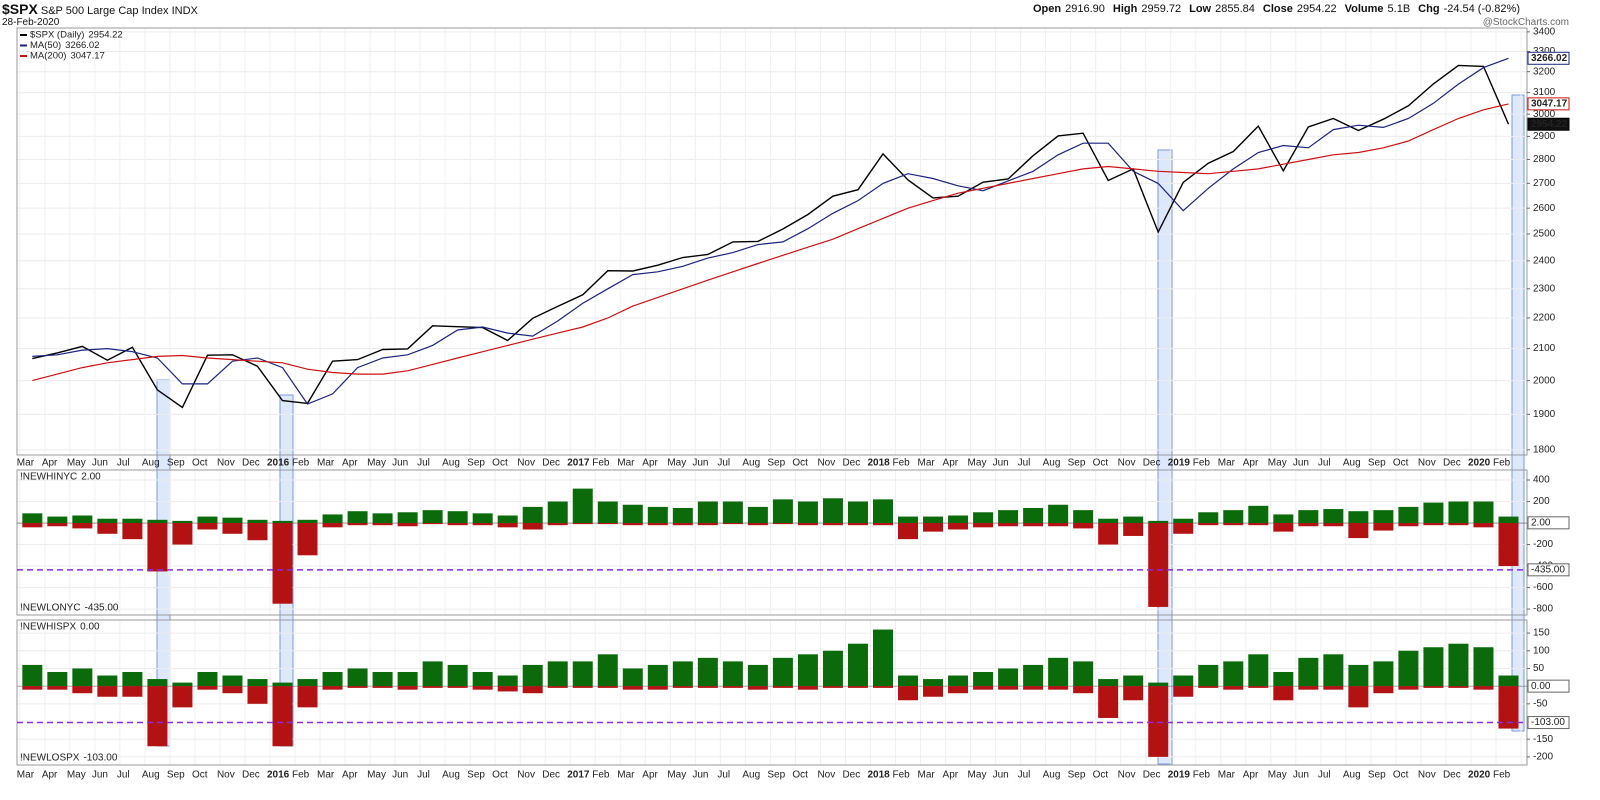  What do you see at coordinates (76, 463) in the screenshot?
I see `x-tick-label: May` at bounding box center [76, 463].